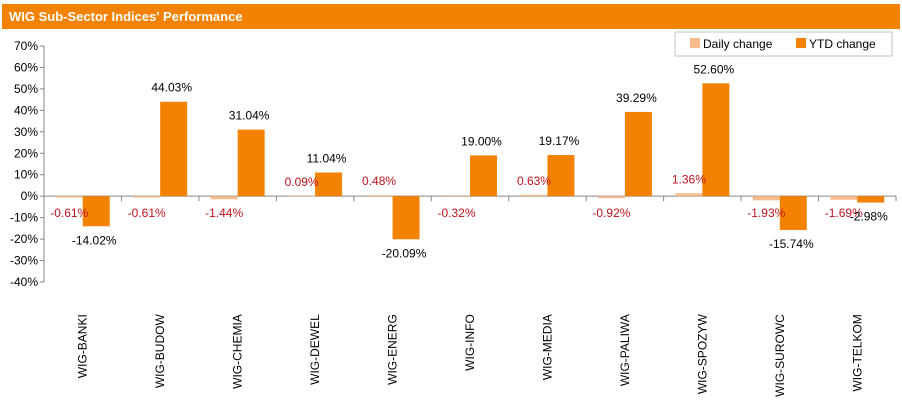  What do you see at coordinates (738, 44) in the screenshot?
I see `legend-label-daily: Daily change` at bounding box center [738, 44].